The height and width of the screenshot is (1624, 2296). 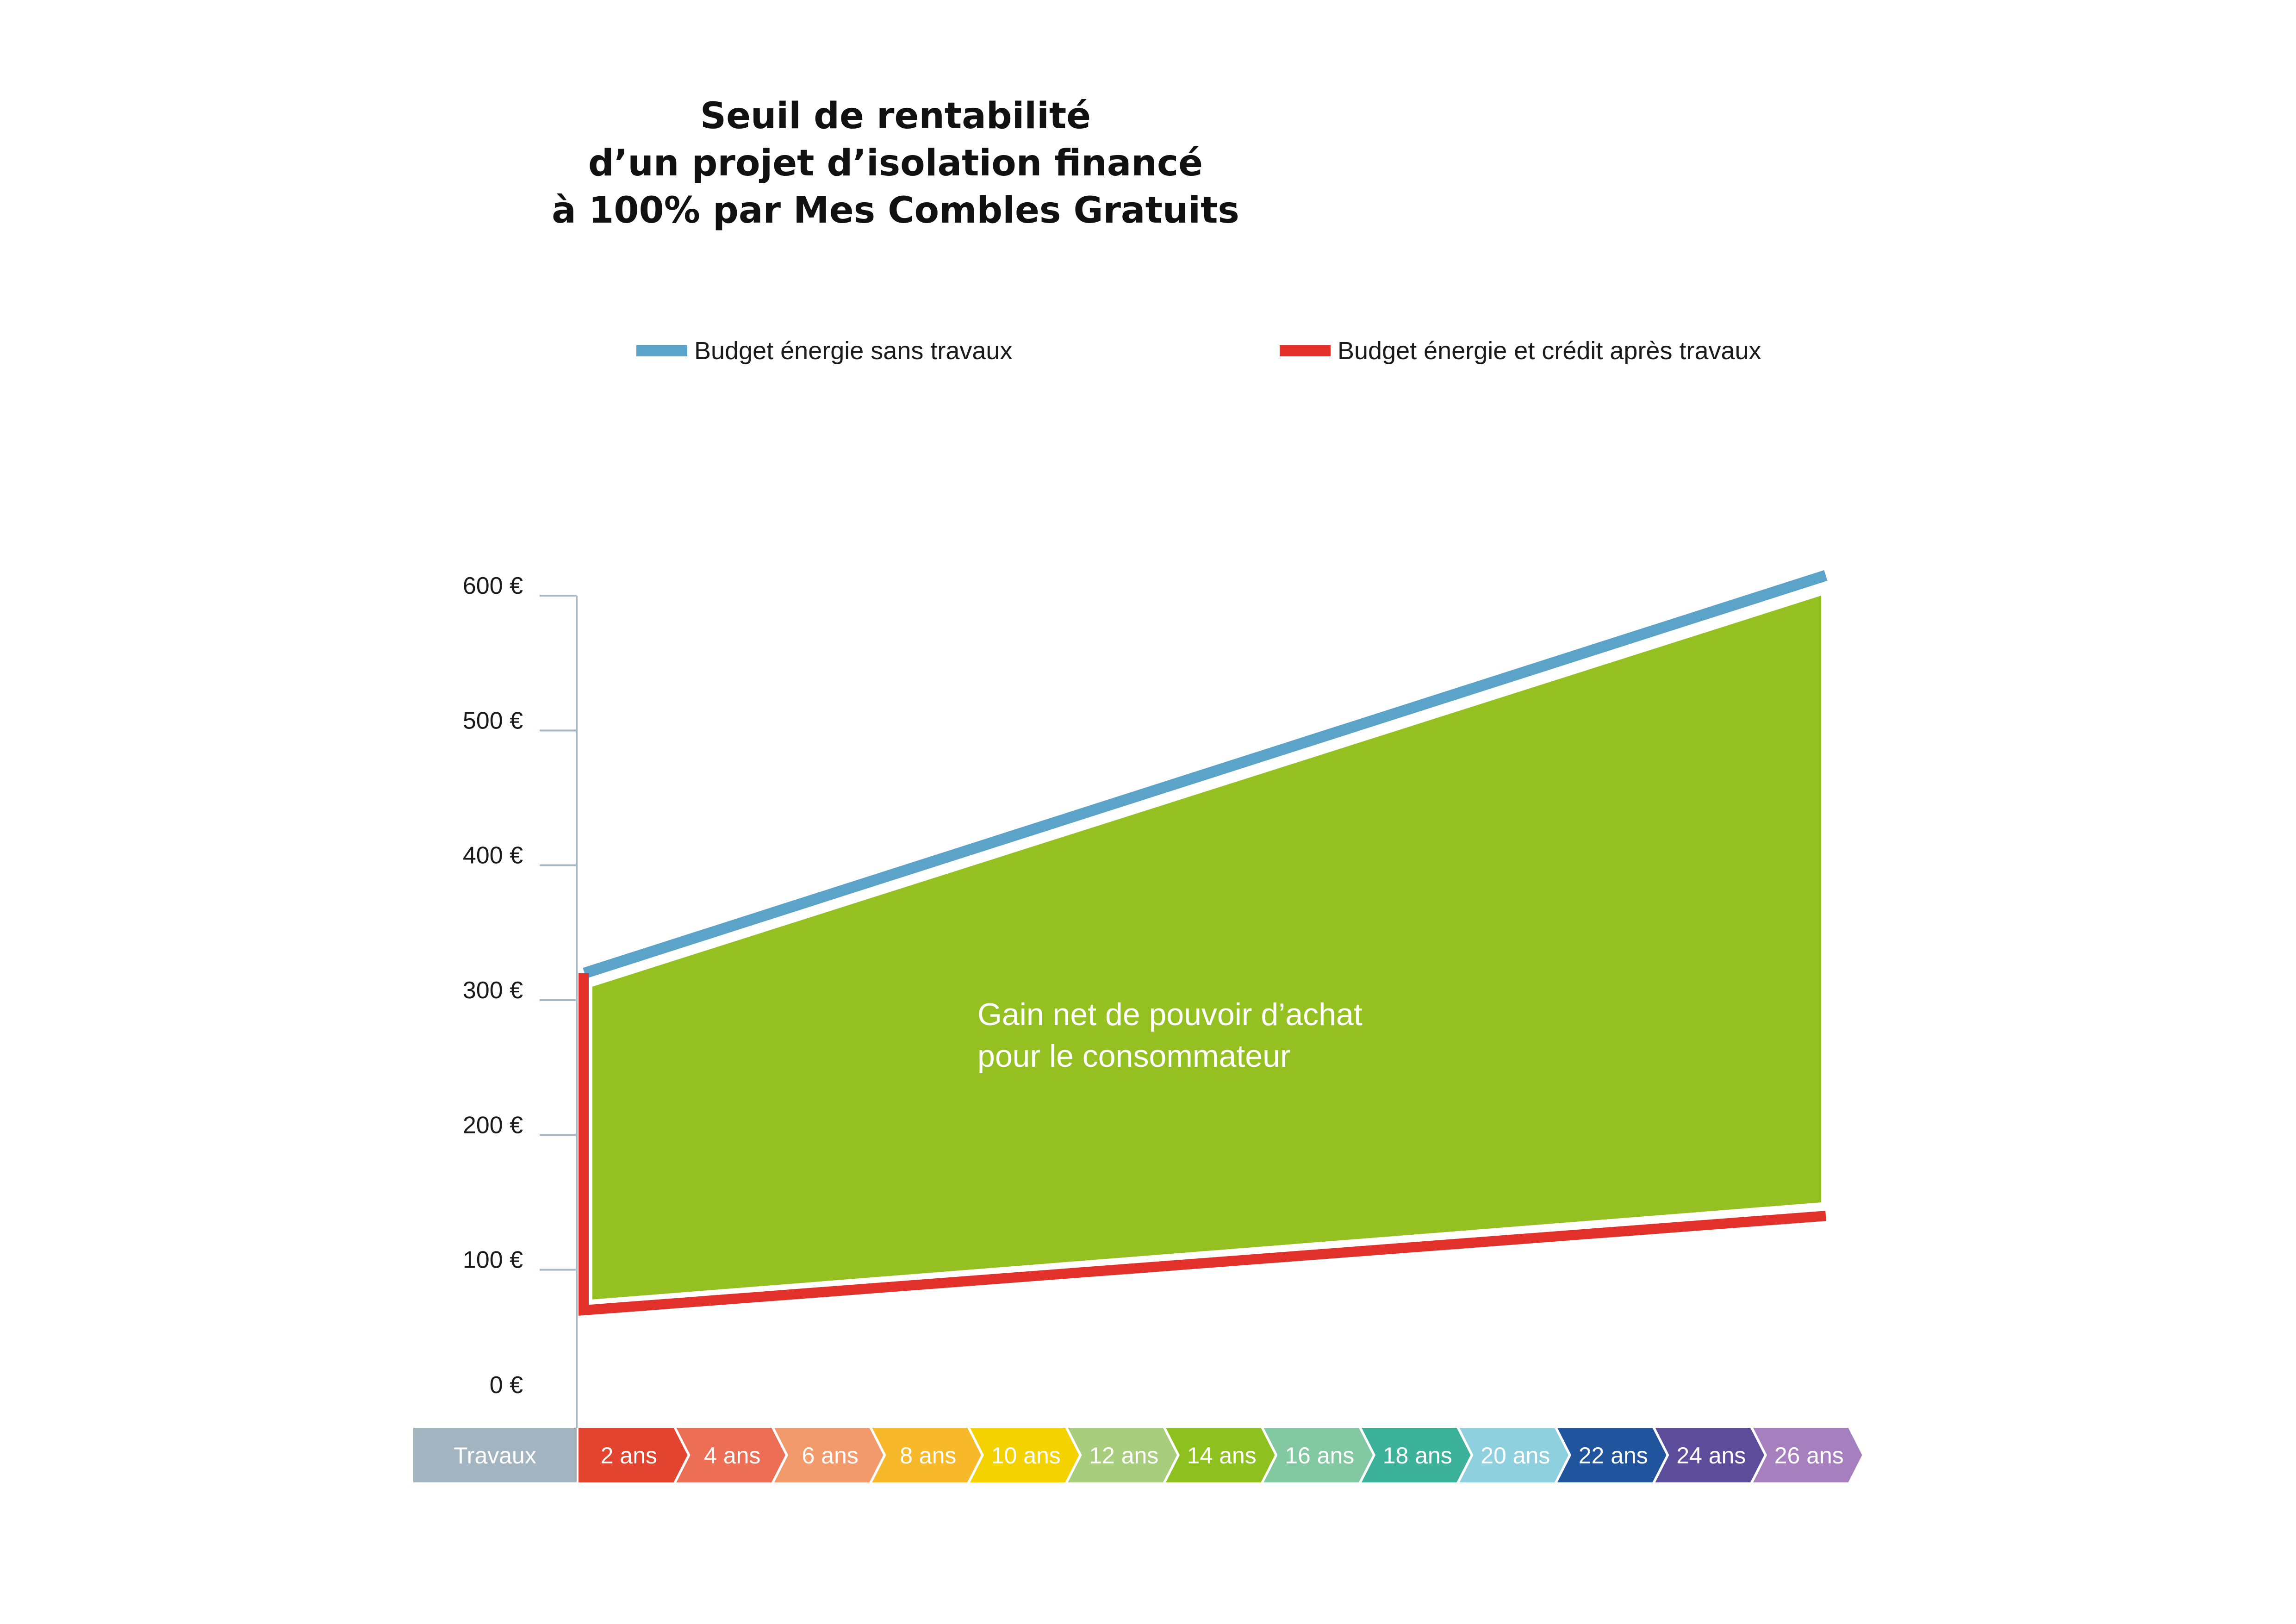 I want to click on x-category-label: 2 ans, so click(x=629, y=1455).